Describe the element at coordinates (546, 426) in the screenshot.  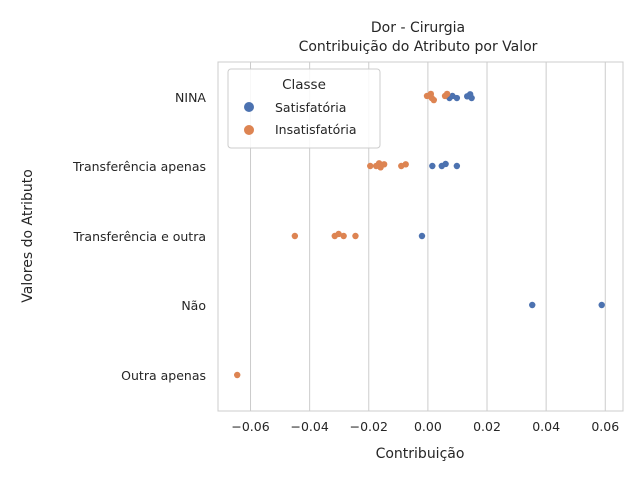
I see `x-tick-label: 0.04` at that location.